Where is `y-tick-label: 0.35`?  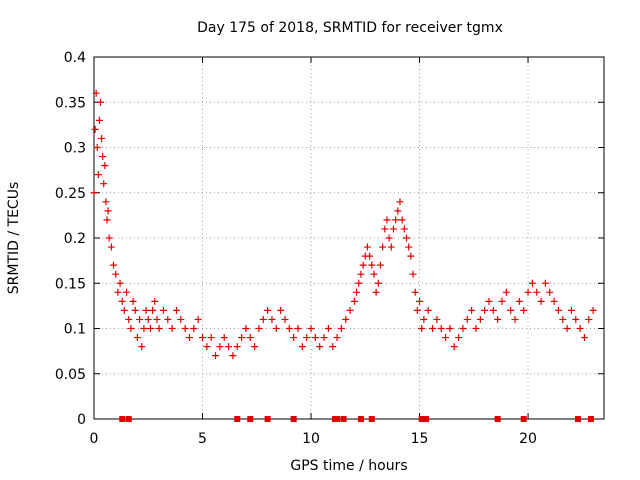
y-tick-label: 0.35 is located at coordinates (70, 103).